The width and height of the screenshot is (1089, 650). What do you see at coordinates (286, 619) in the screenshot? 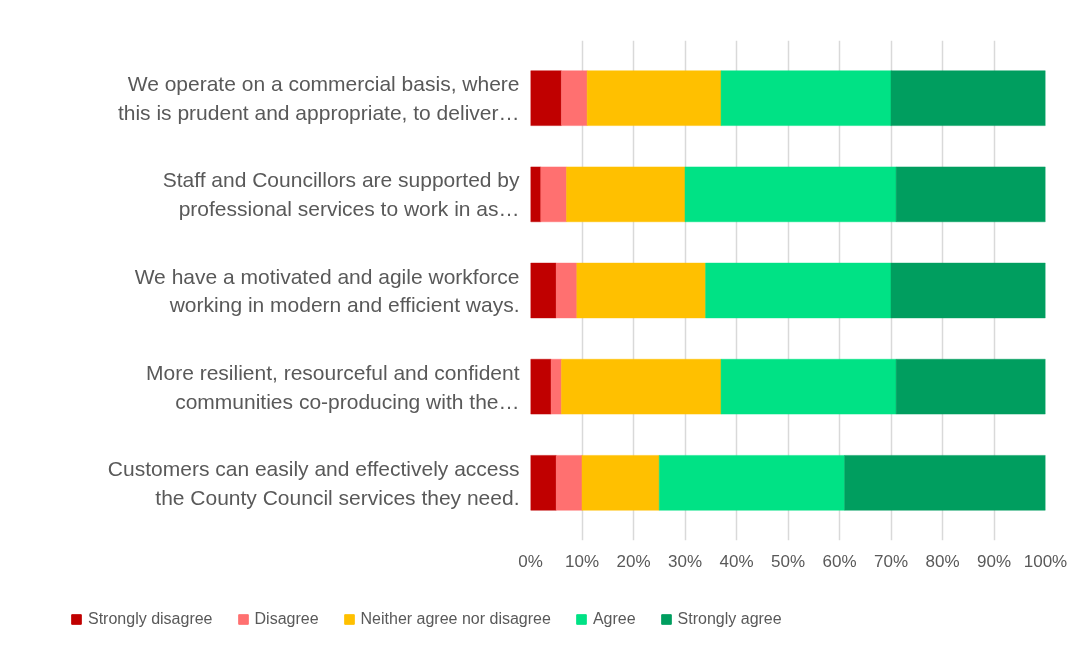
I see `legend-label: Disagree` at bounding box center [286, 619].